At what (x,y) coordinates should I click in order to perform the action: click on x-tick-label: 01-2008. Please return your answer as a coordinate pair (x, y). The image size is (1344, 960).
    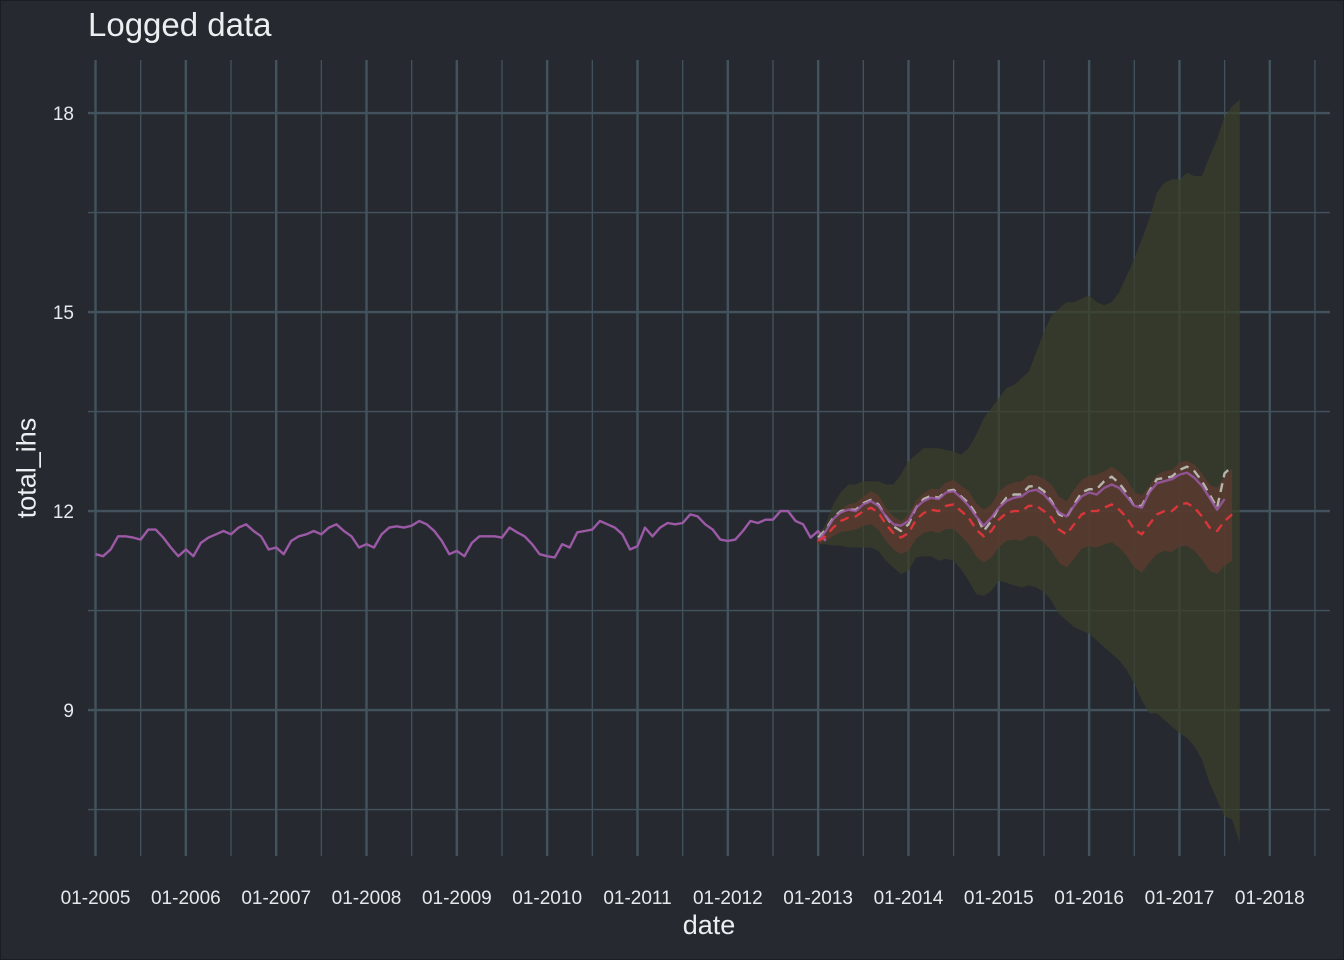
    Looking at the image, I should click on (367, 898).